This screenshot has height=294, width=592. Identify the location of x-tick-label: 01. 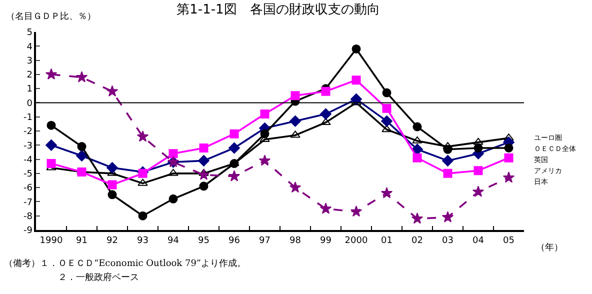
(386, 241).